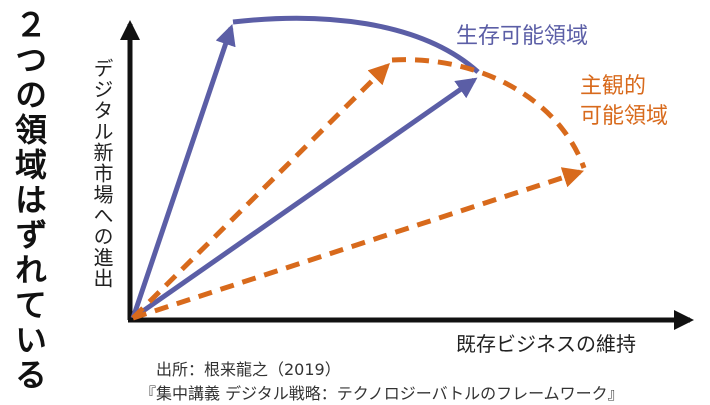  What do you see at coordinates (248, 369) in the screenshot?
I see `source-line-1: 出所：根来龍之（2019）` at bounding box center [248, 369].